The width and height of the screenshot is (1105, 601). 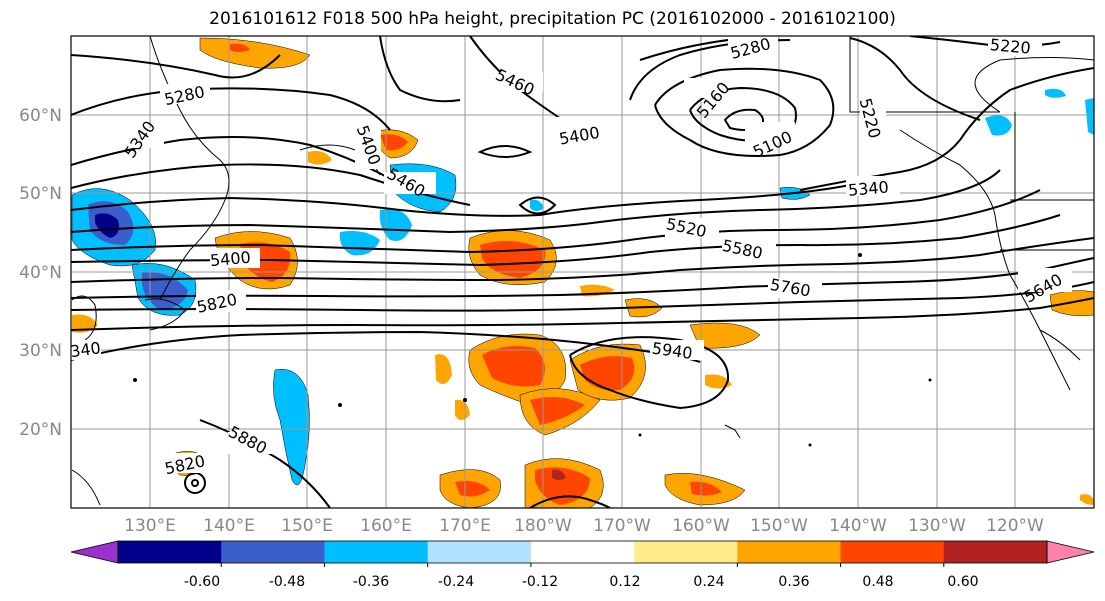 I want to click on lat-label-20n: 20°N, so click(x=40, y=430).